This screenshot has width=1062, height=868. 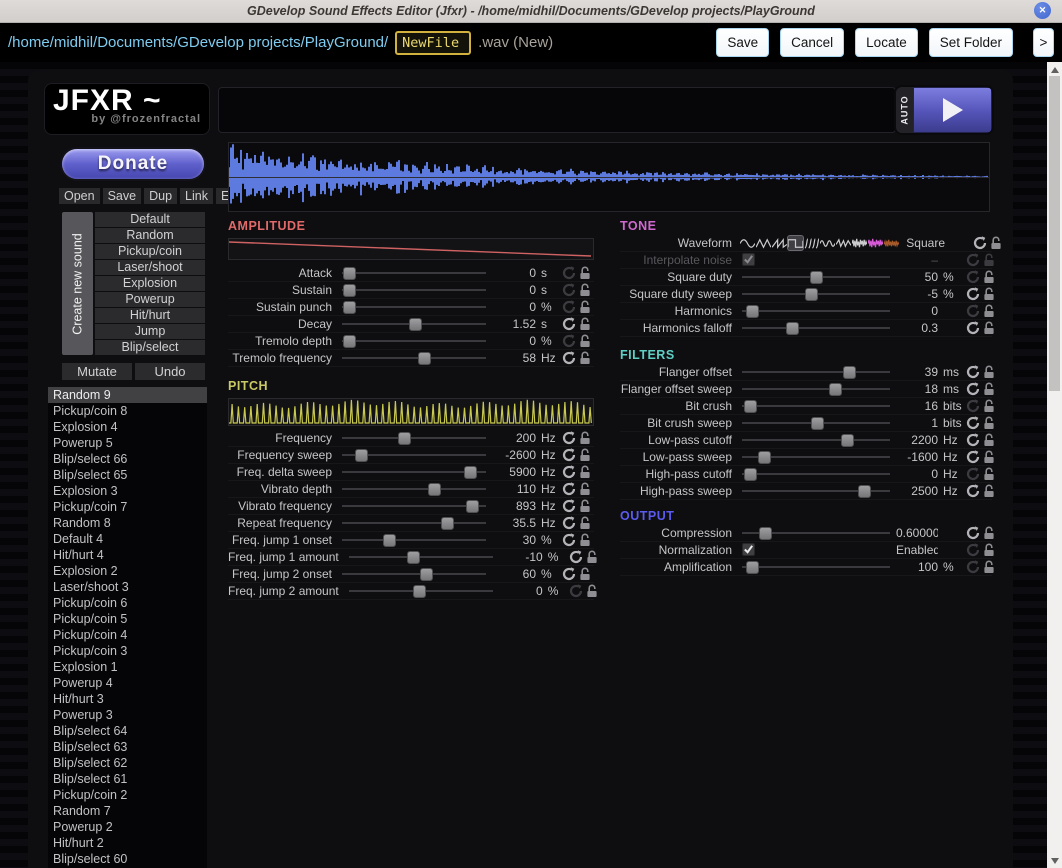 What do you see at coordinates (150, 299) in the screenshot?
I see `preset-button: Powerup` at bounding box center [150, 299].